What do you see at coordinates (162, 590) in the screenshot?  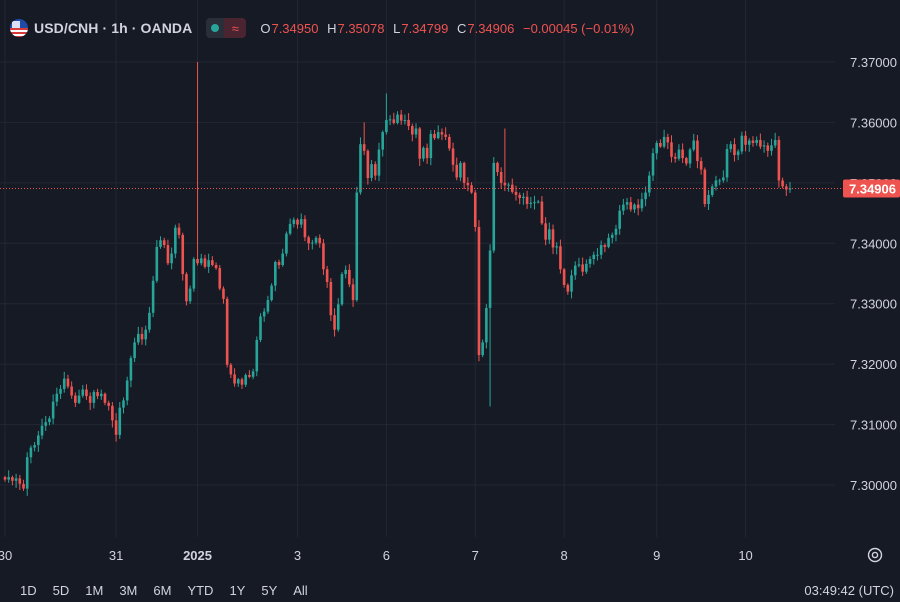 I see `range-button-6m: 6M` at bounding box center [162, 590].